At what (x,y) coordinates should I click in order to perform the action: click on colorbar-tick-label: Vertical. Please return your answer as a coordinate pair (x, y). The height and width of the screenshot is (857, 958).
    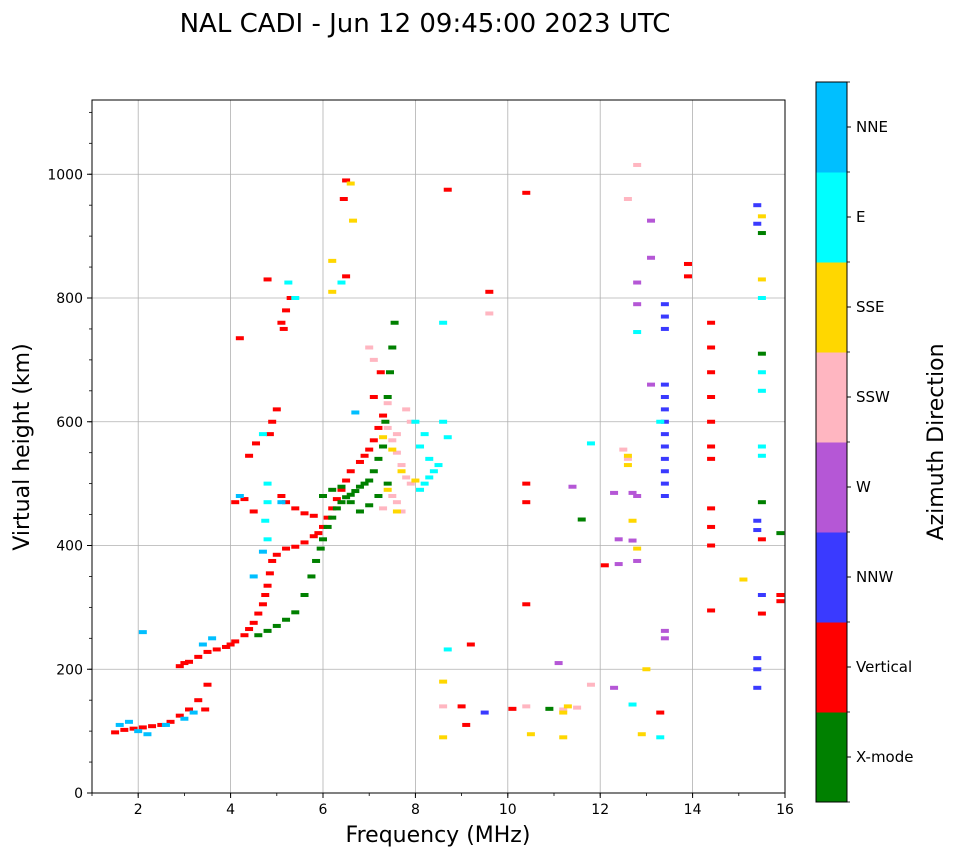
    Looking at the image, I should click on (884, 667).